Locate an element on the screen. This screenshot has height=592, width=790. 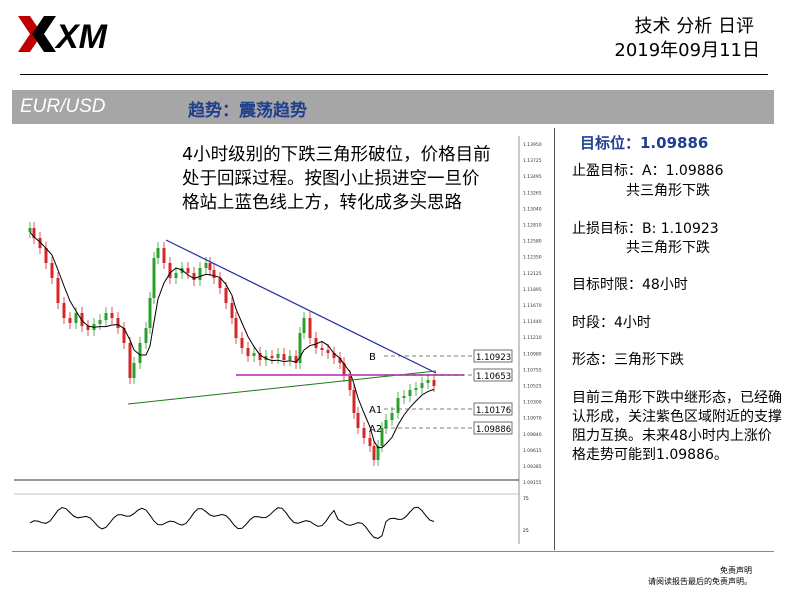
trend-label: 趋势：震荡趋势 is located at coordinates (247, 111).